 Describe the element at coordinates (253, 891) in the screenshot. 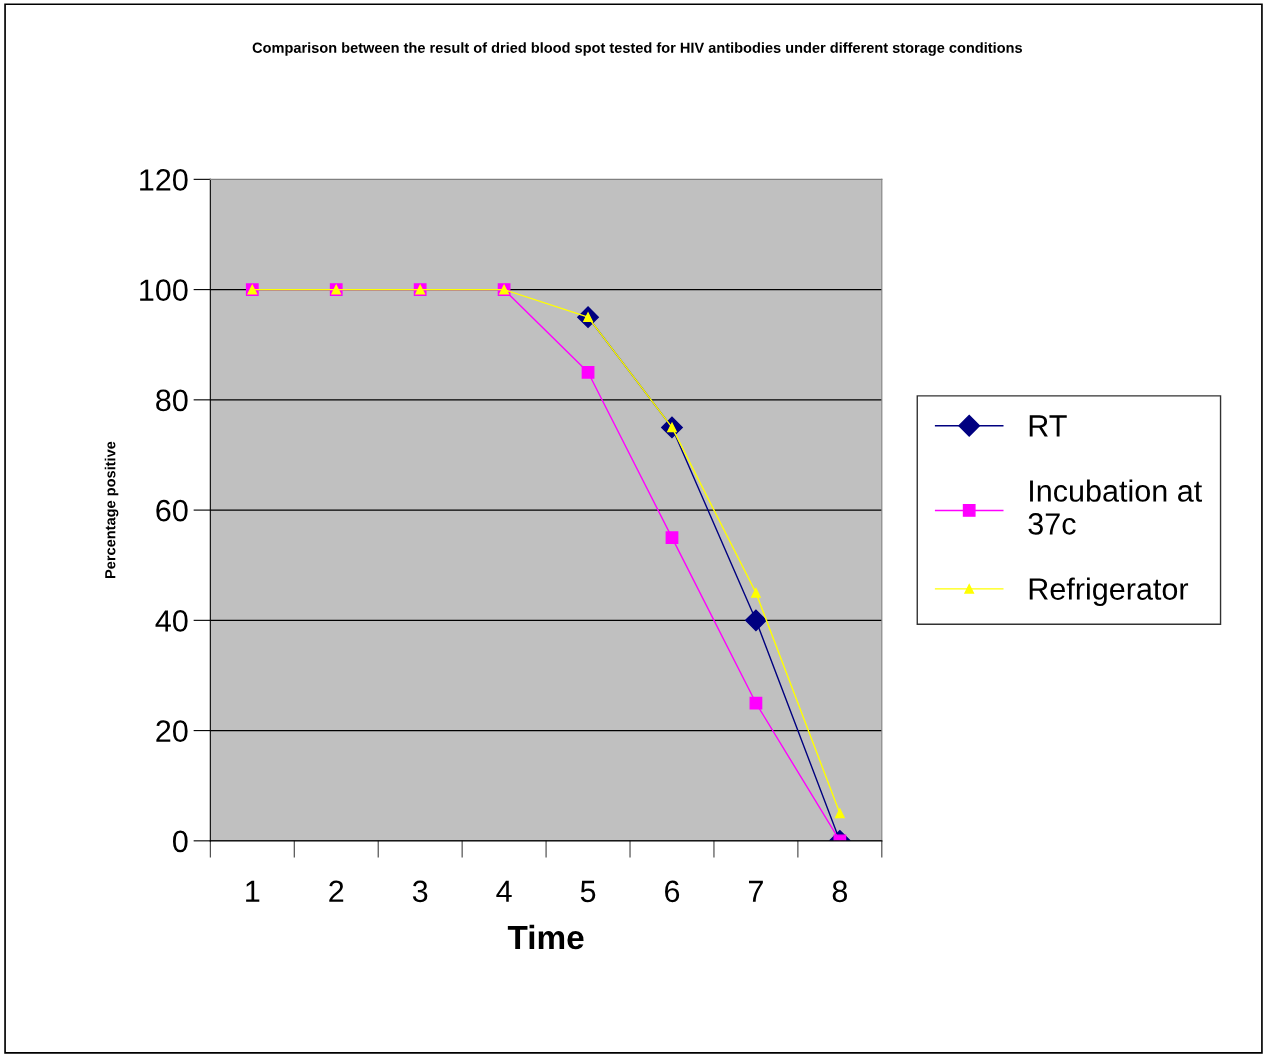

I see `x-tick-label: 1` at that location.